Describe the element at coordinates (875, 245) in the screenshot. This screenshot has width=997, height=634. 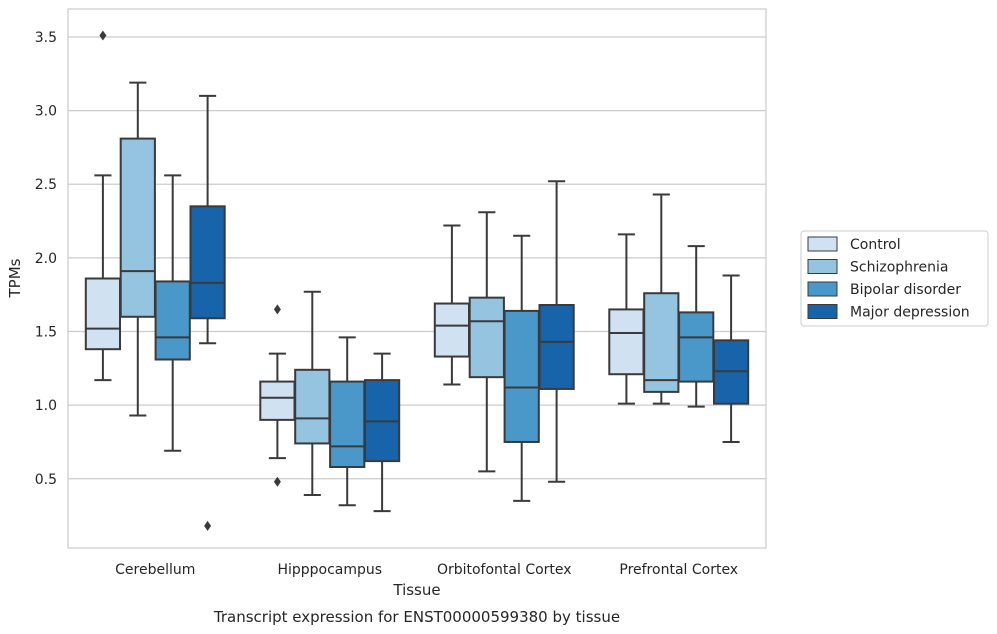
I see `legend-label: Control` at that location.